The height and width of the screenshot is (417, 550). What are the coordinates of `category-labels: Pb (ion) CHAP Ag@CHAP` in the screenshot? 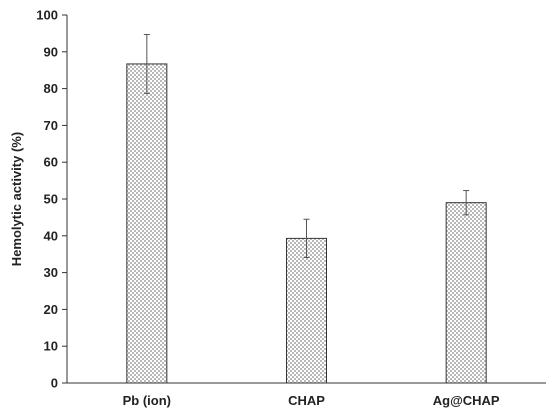 It's located at (311, 400).